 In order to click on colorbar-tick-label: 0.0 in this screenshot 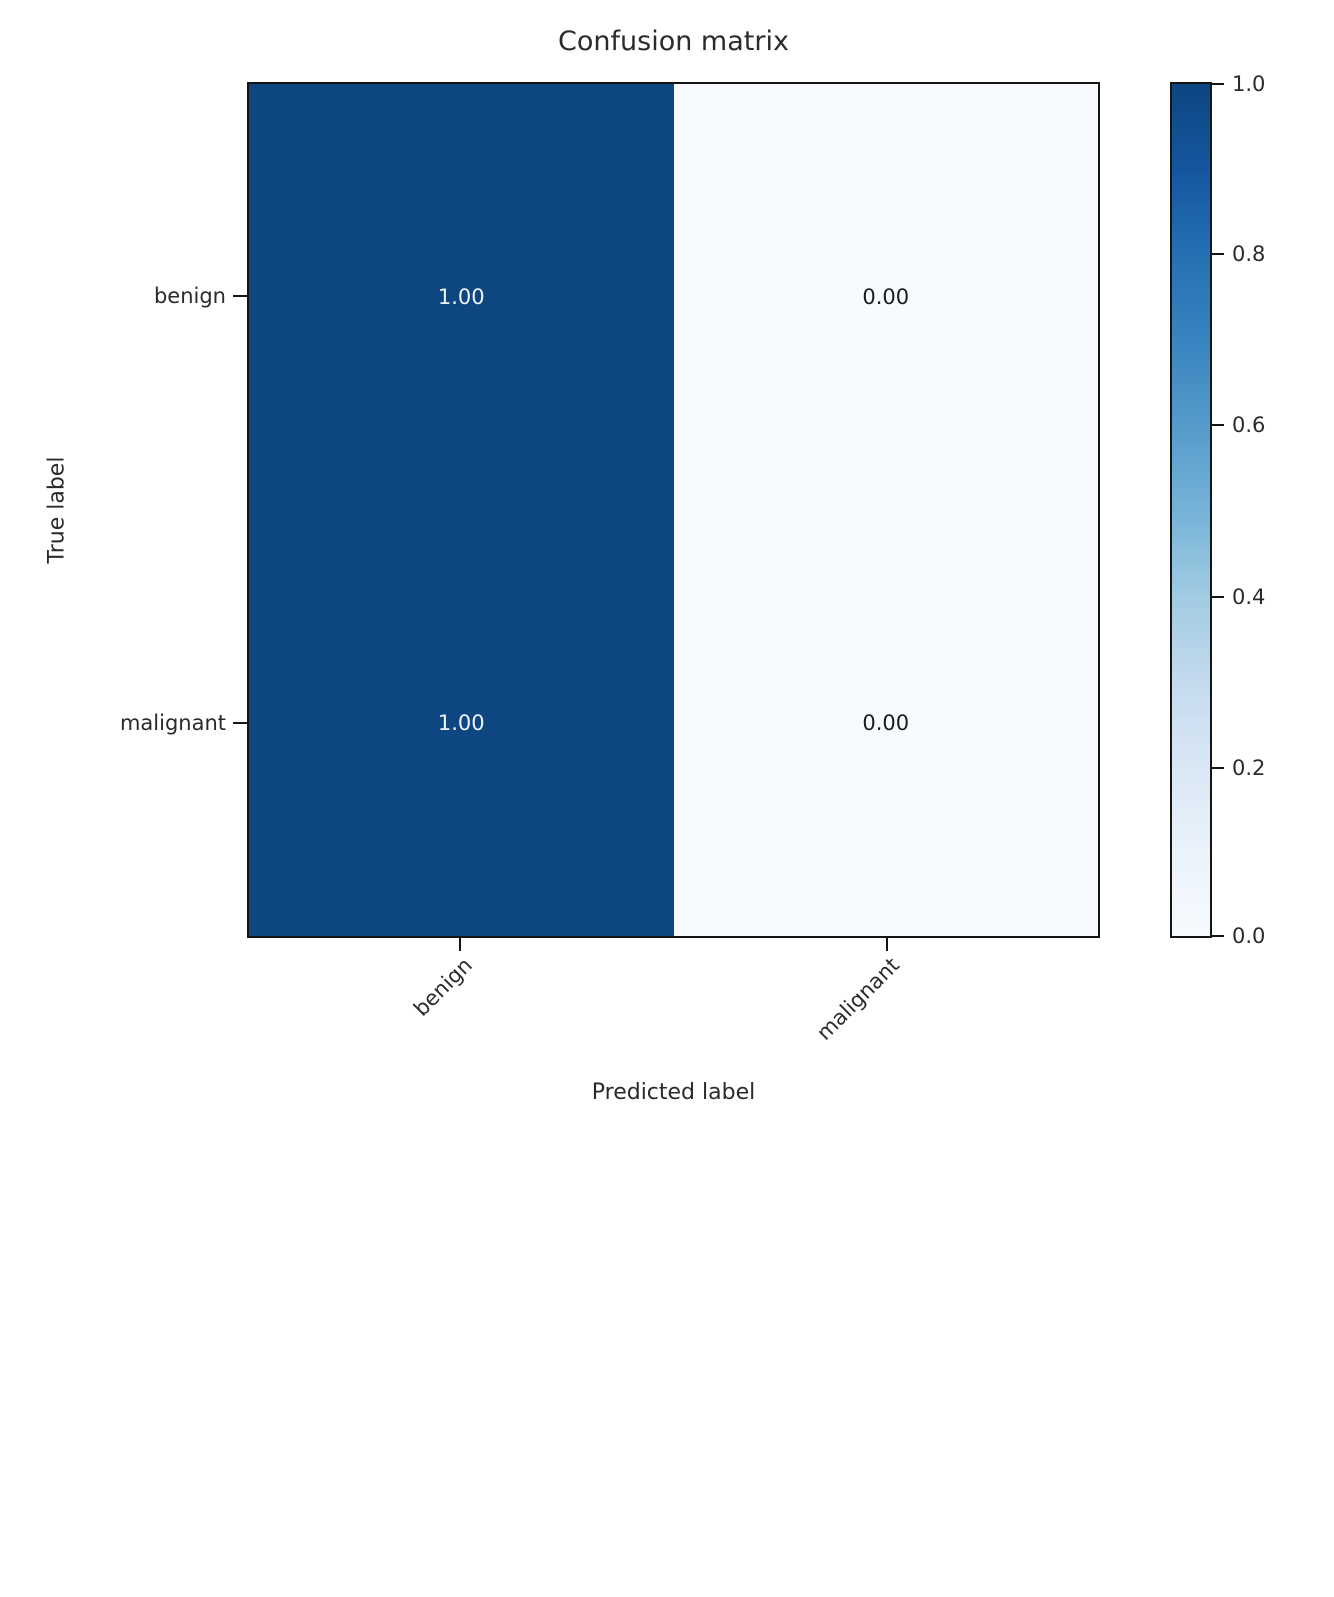, I will do `click(1249, 936)`.